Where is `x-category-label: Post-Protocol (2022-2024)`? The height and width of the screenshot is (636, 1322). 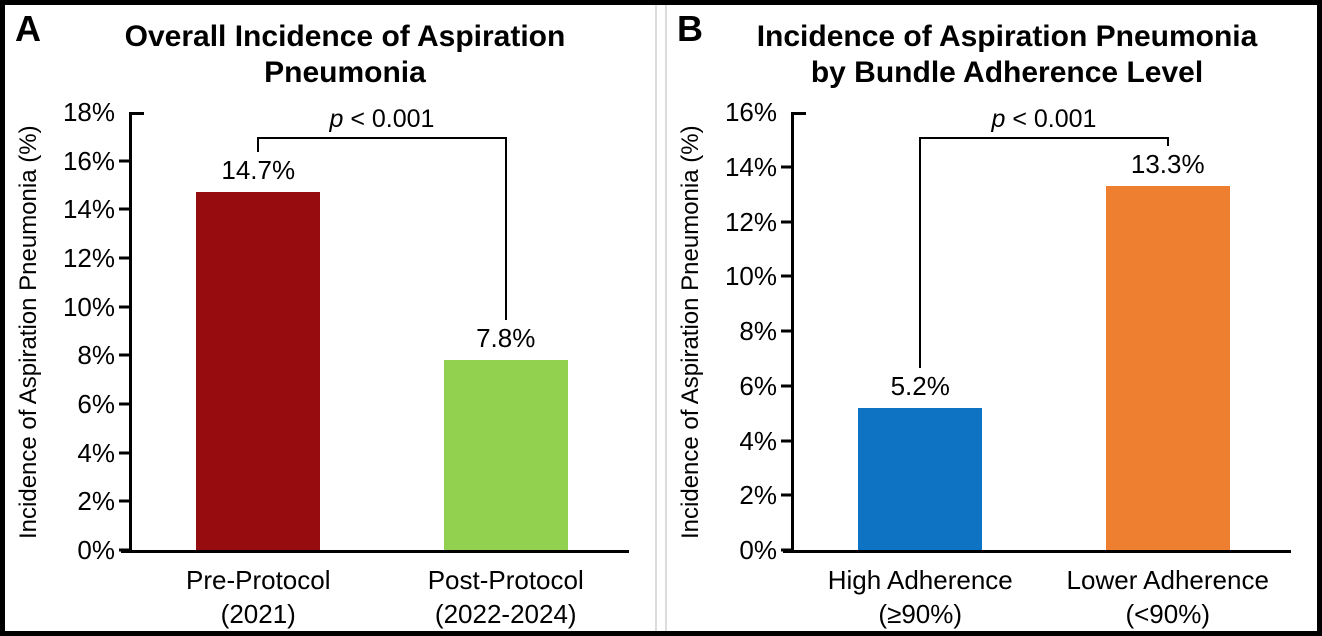
x-category-label: Post-Protocol (2022-2024) is located at coordinates (505, 597).